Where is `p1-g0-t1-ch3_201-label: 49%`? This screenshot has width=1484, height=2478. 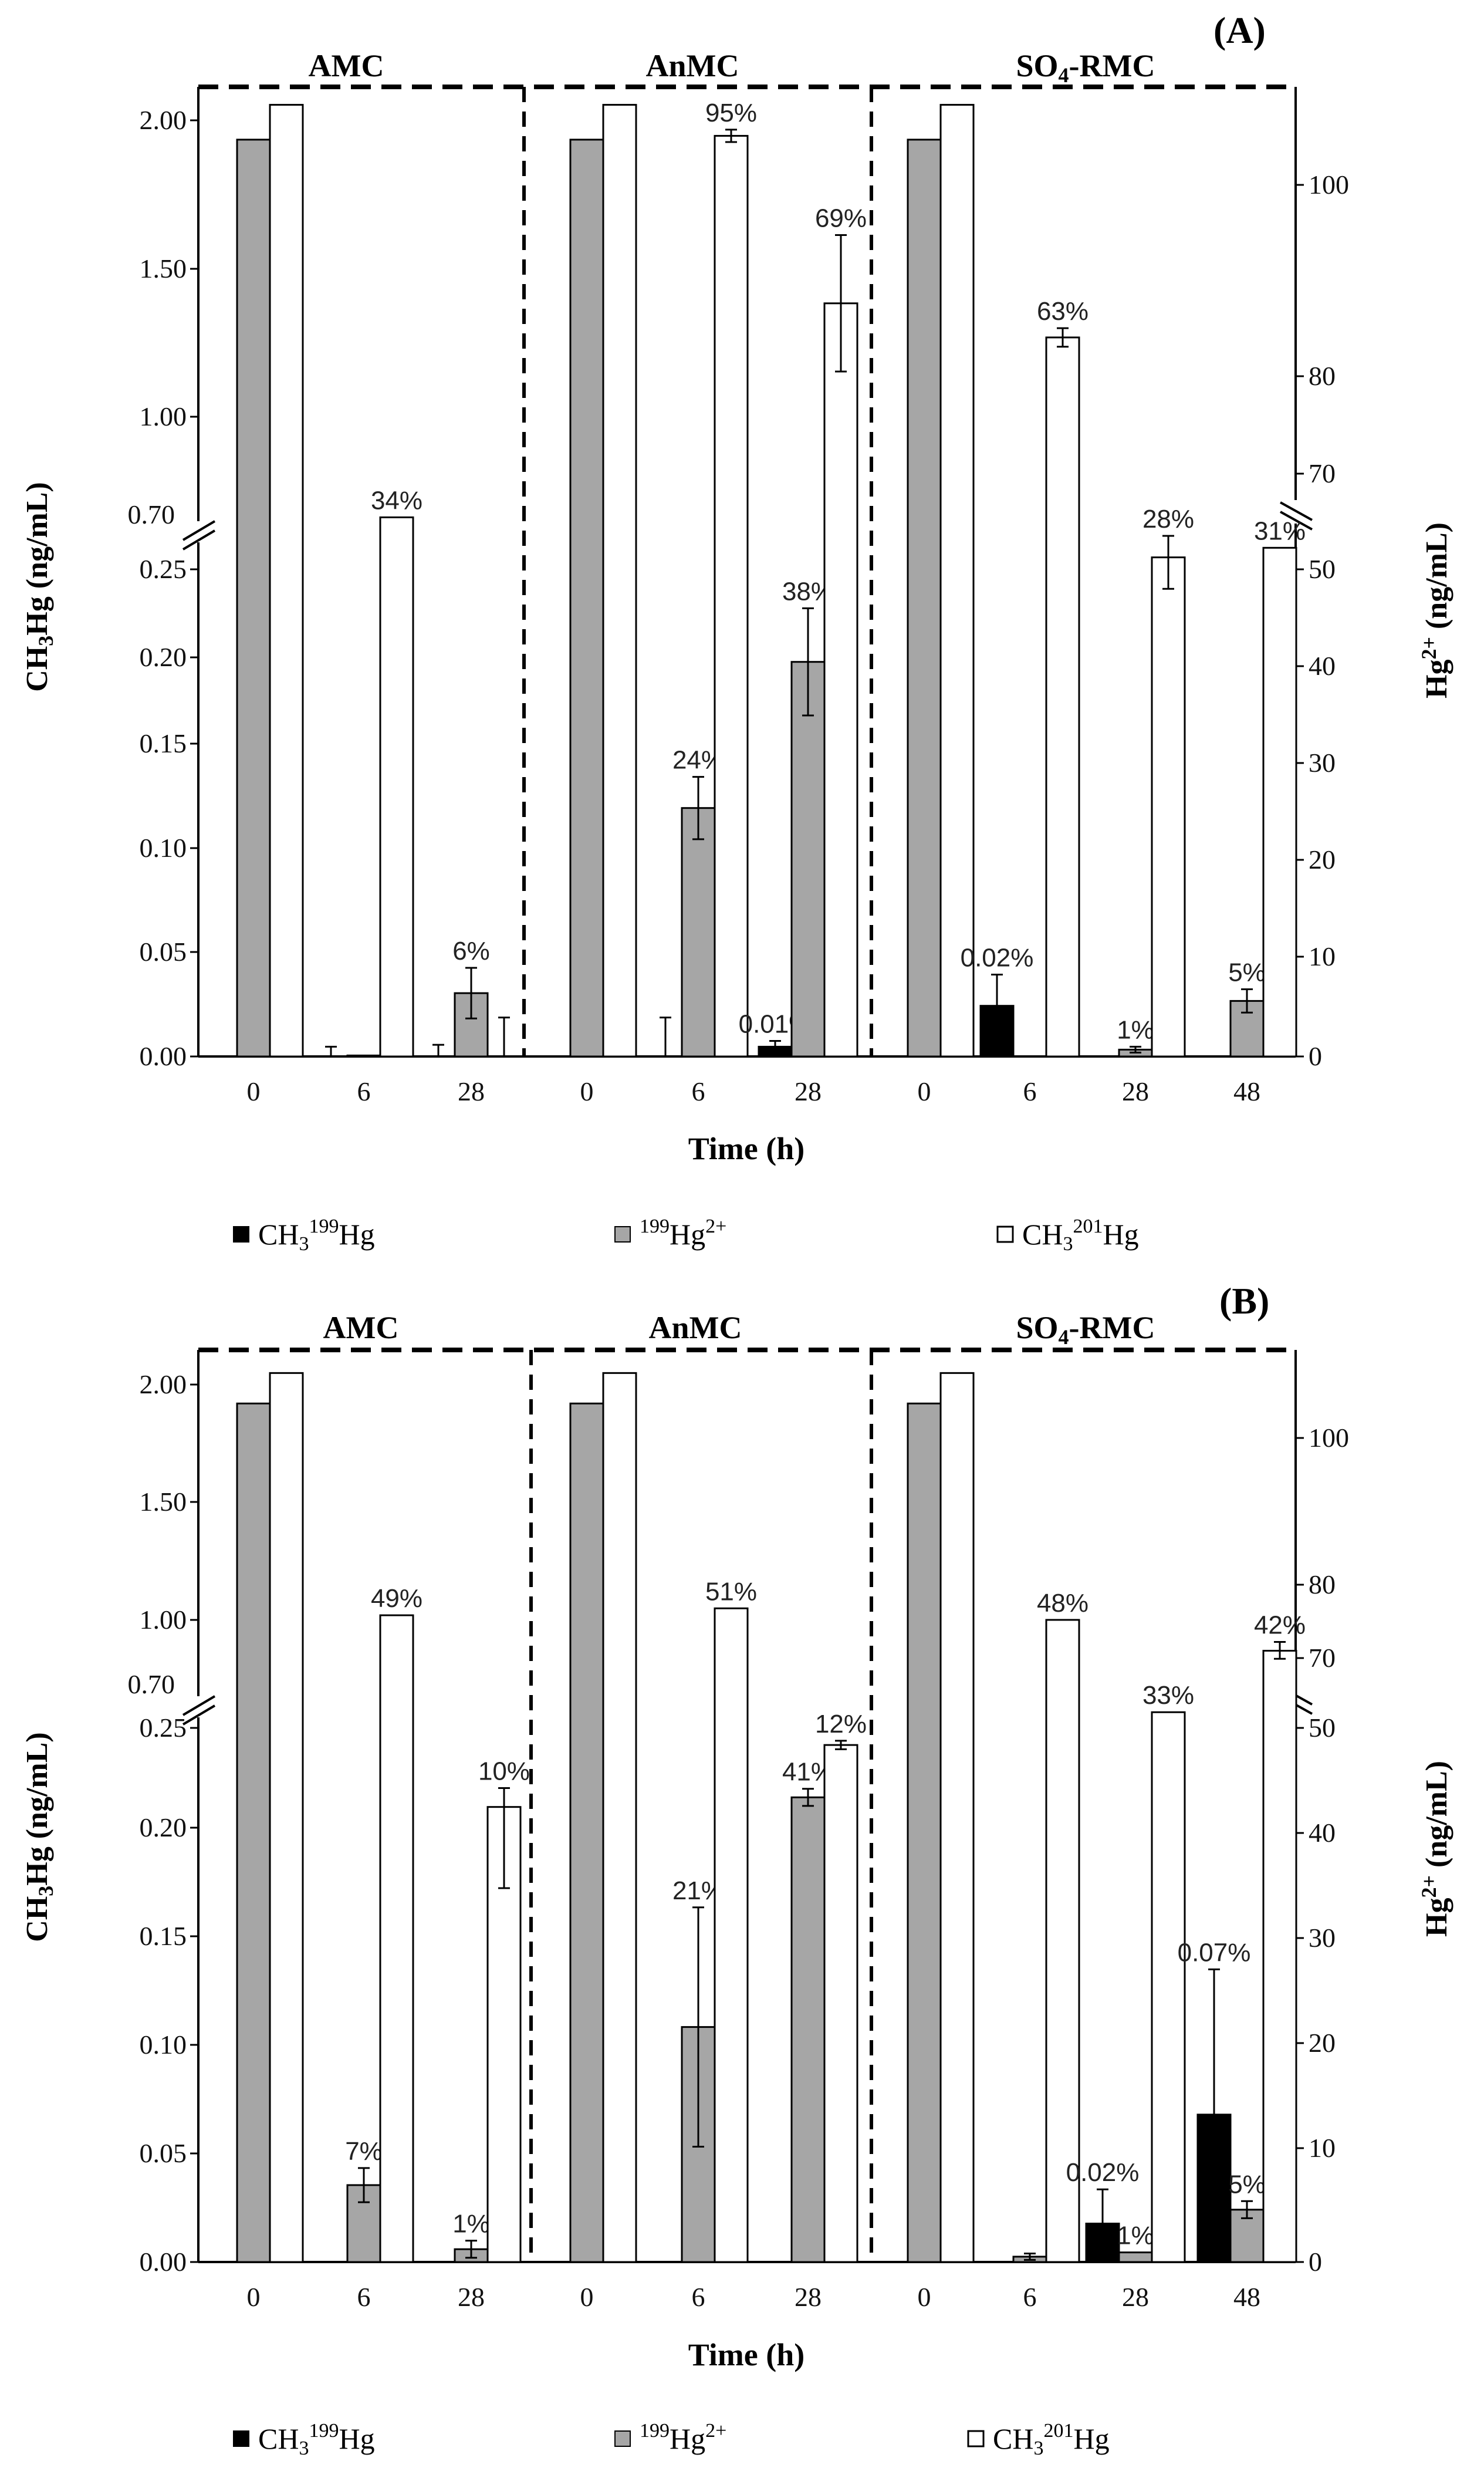
p1-g0-t1-ch3_201-label: 49% is located at coordinates (396, 1598).